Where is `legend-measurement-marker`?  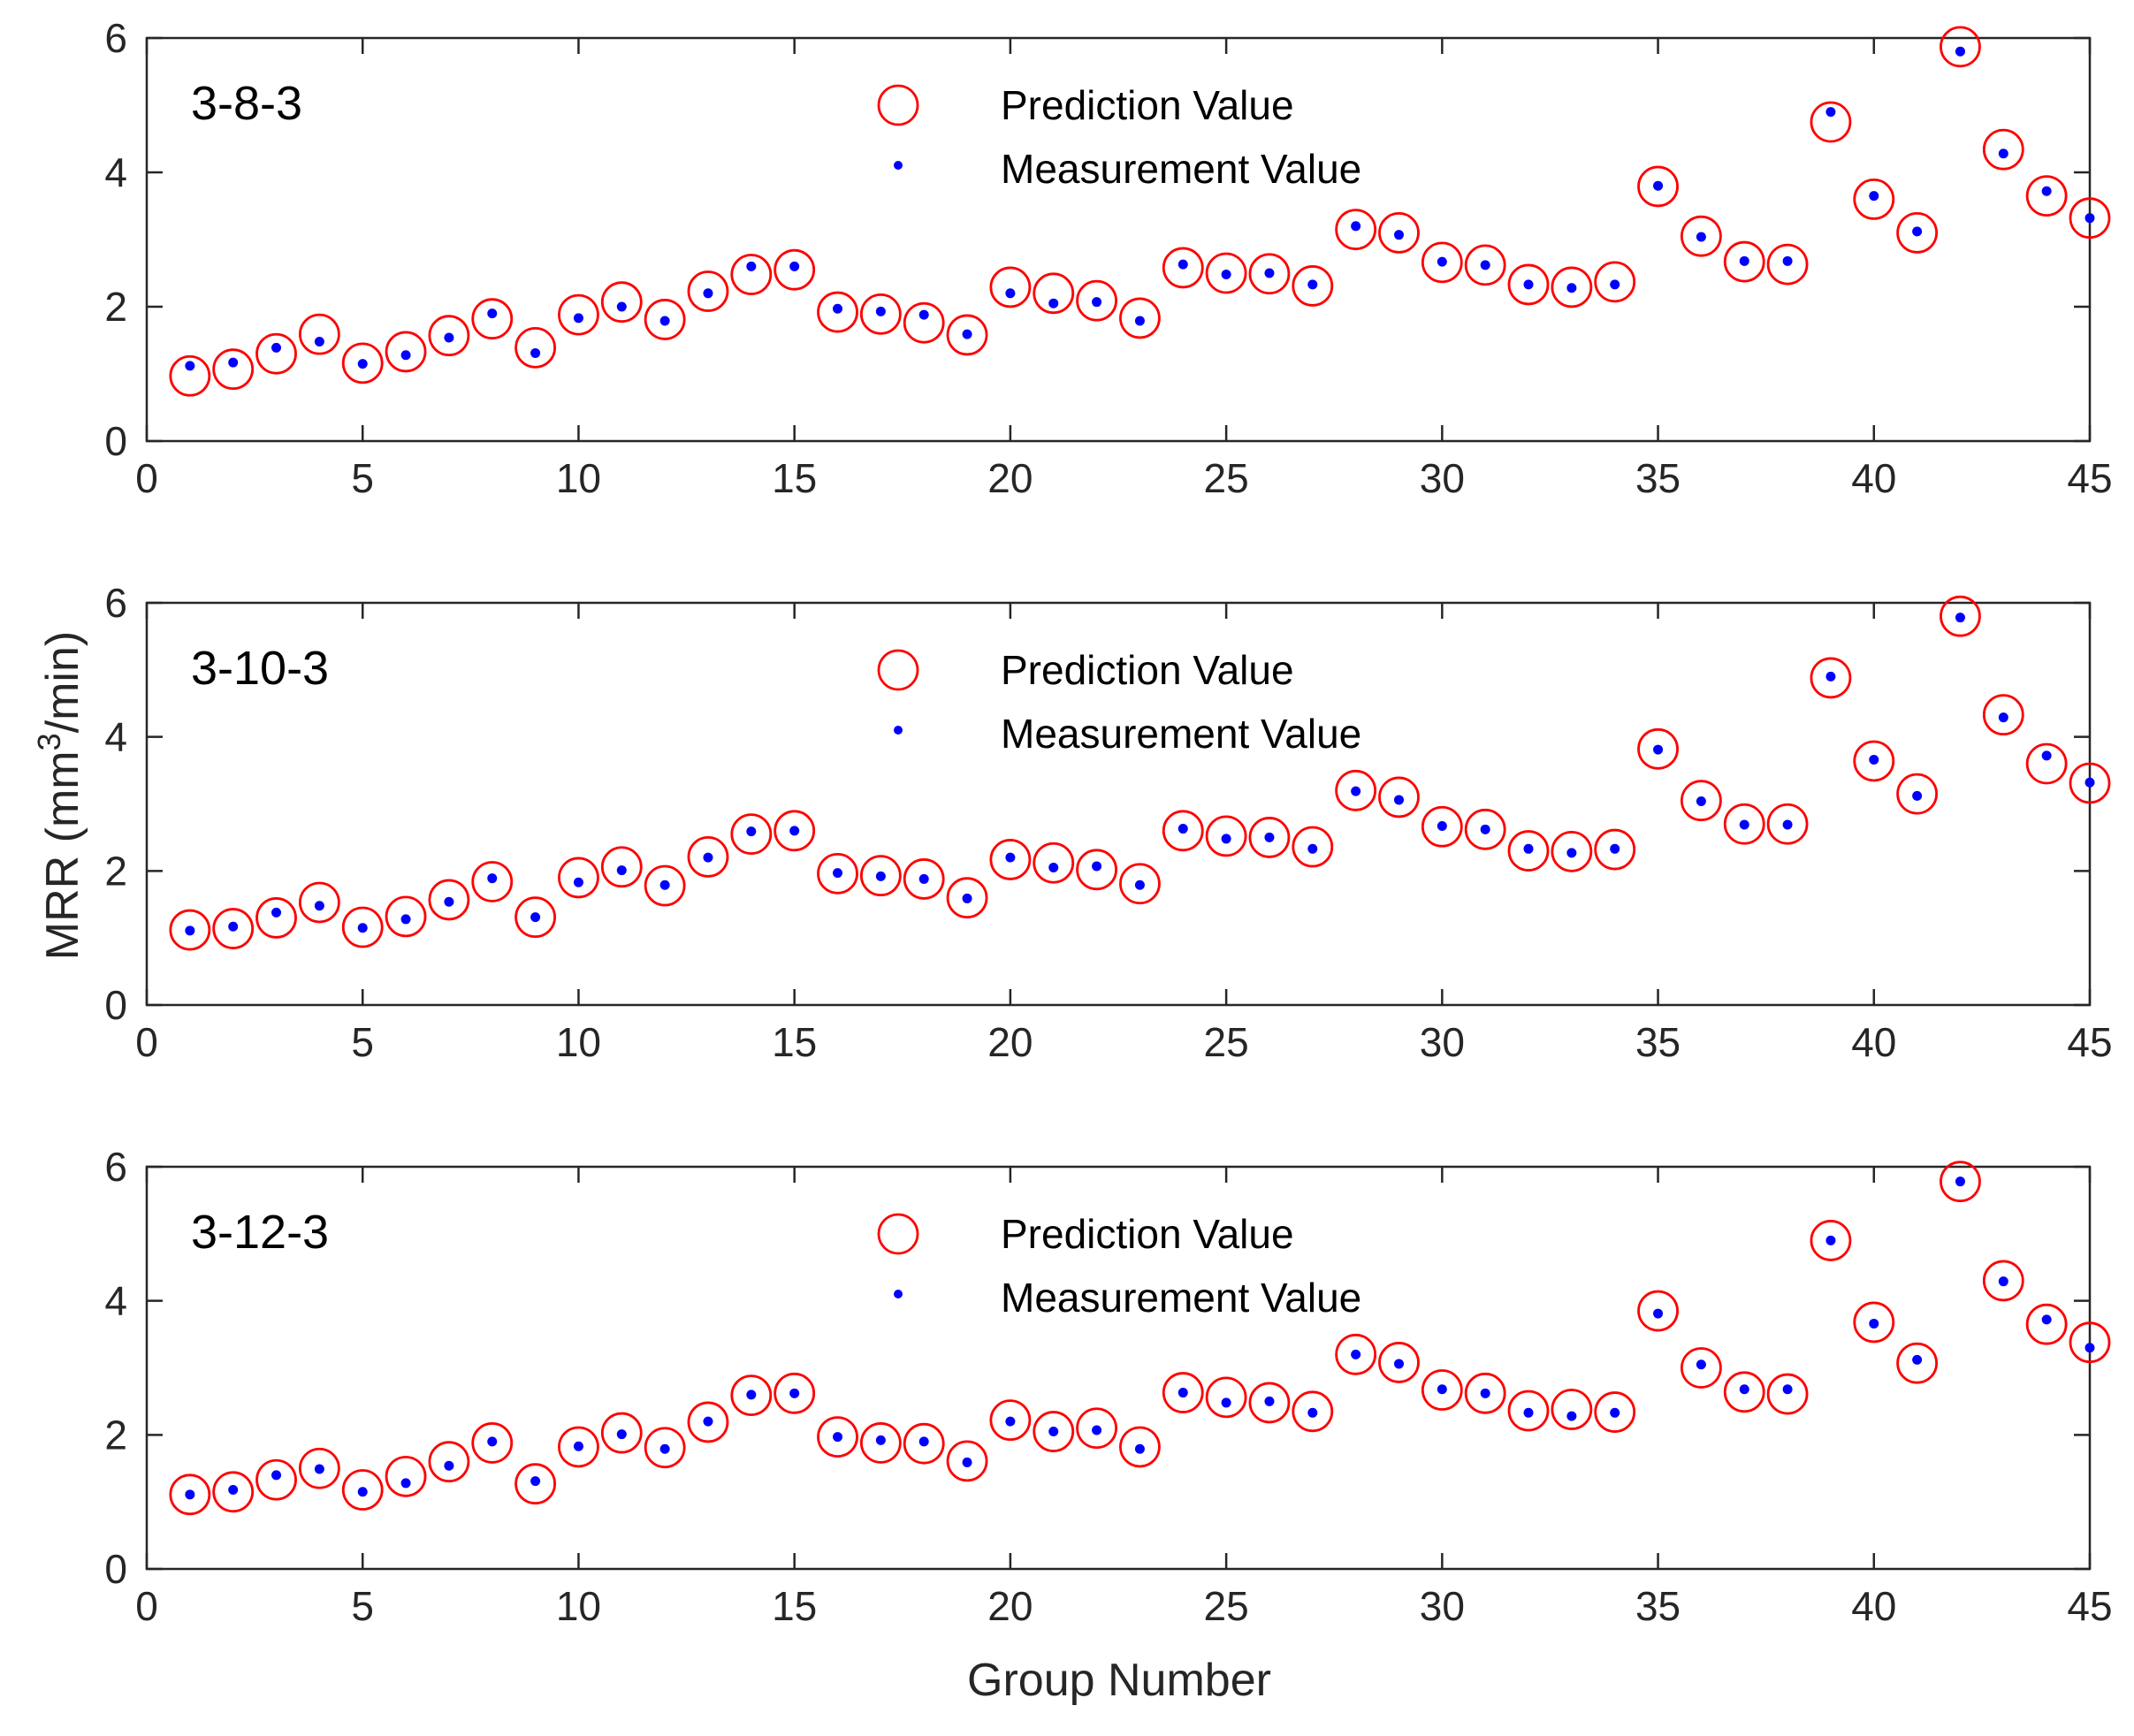
legend-measurement-marker is located at coordinates (898, 731).